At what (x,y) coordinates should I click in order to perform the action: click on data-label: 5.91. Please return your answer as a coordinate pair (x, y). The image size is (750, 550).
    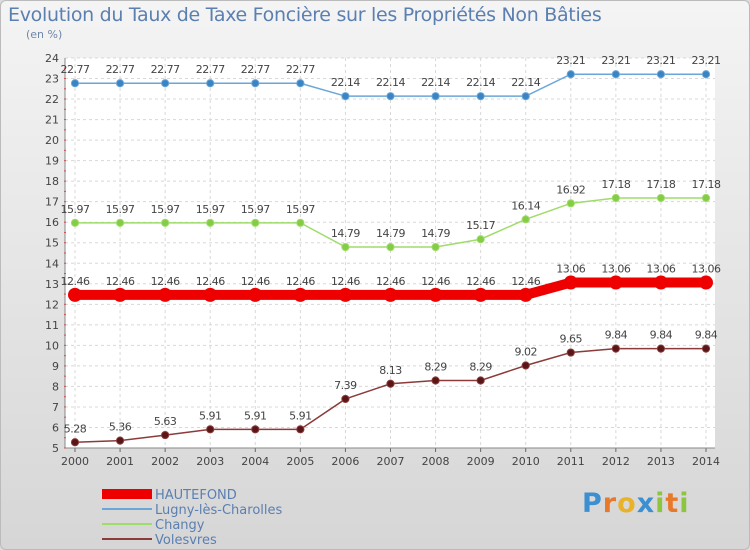
    Looking at the image, I should click on (255, 415).